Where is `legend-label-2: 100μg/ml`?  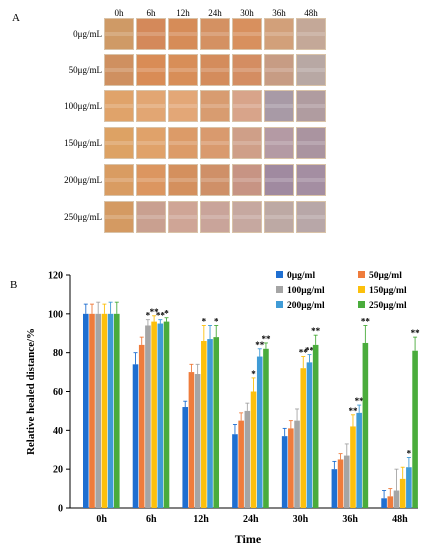
legend-label-2: 100μg/ml is located at coordinates (306, 291).